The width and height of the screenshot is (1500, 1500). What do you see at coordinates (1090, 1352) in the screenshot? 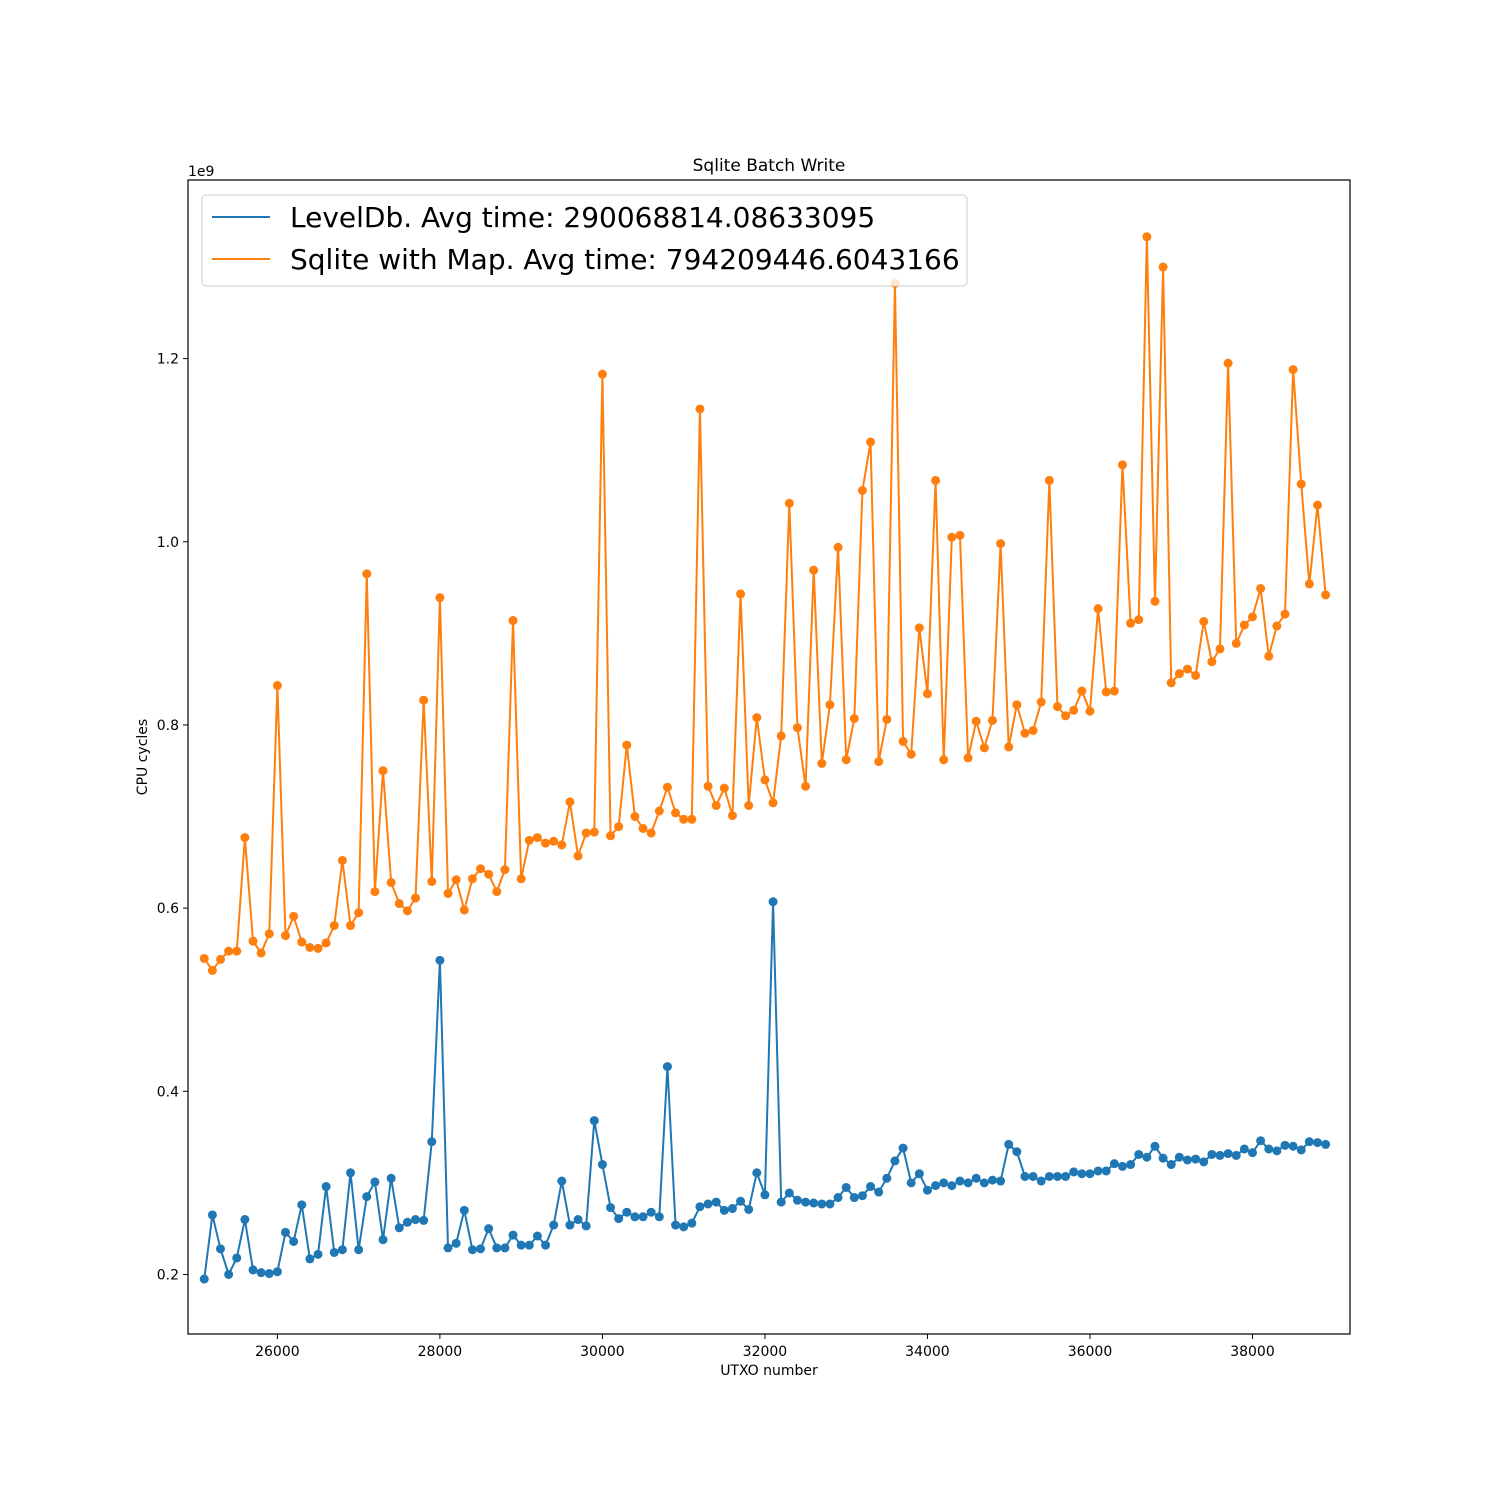
I see `x-tick-label: 36000` at bounding box center [1090, 1352].